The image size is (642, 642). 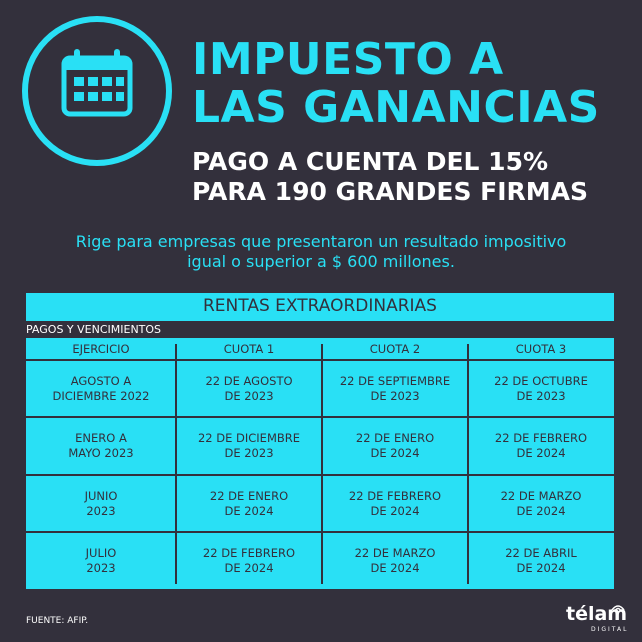 I want to click on calendar-icon, so click(x=97, y=83).